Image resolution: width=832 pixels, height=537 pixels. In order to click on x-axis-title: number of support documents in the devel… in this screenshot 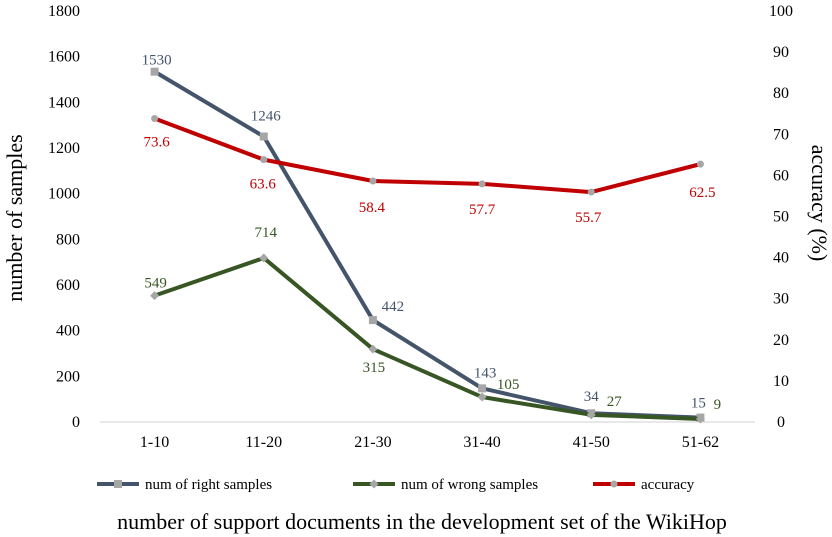, I will do `click(422, 521)`.